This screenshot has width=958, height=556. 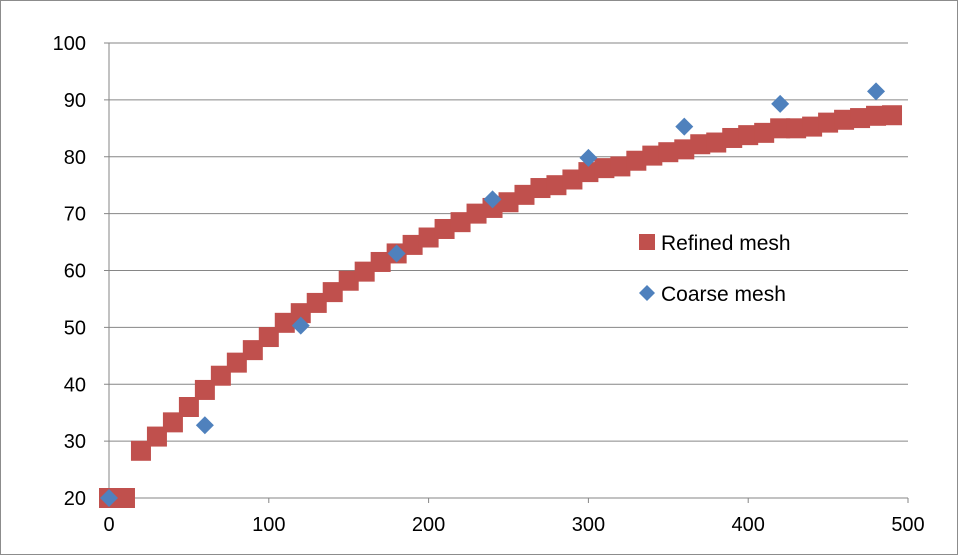 I want to click on x-tick-label: 100, so click(x=268, y=525).